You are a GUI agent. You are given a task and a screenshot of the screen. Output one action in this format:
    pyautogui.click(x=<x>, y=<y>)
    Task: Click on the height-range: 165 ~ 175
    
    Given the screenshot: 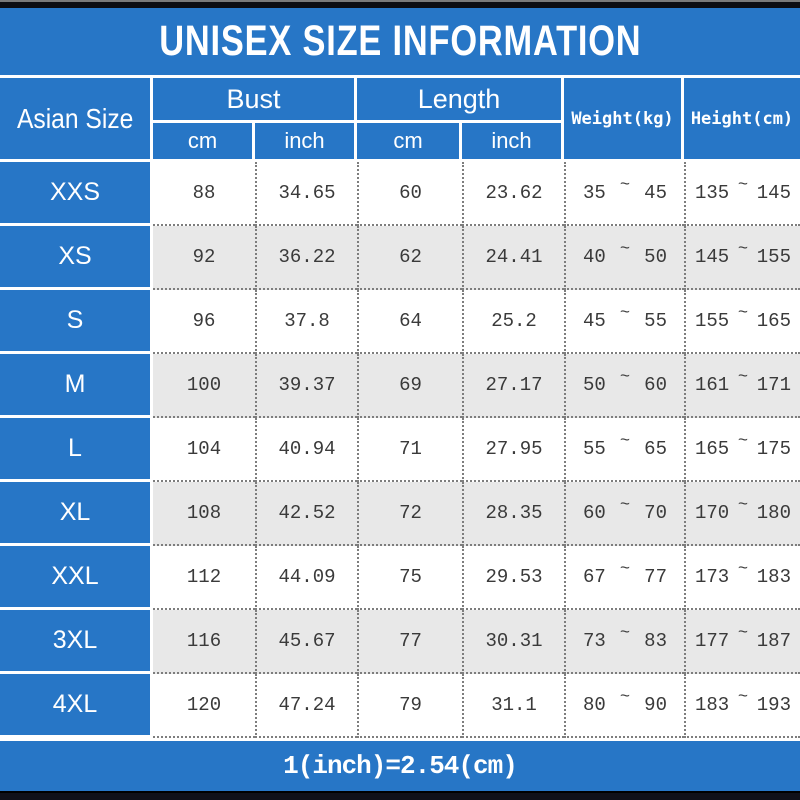 What is the action you would take?
    pyautogui.click(x=742, y=450)
    